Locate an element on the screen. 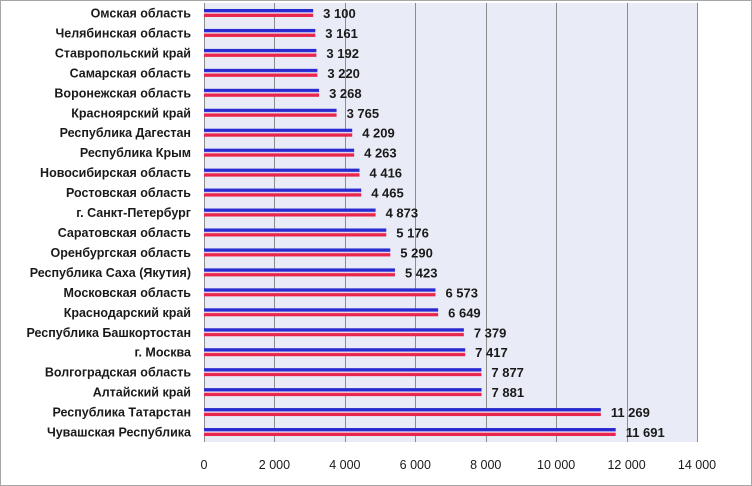 Image resolution: width=752 pixels, height=486 pixels. x-axis-ticks: 0 2 000 4 000 6 000 8 000 10 000 12 000 14 000 is located at coordinates (459, 465).